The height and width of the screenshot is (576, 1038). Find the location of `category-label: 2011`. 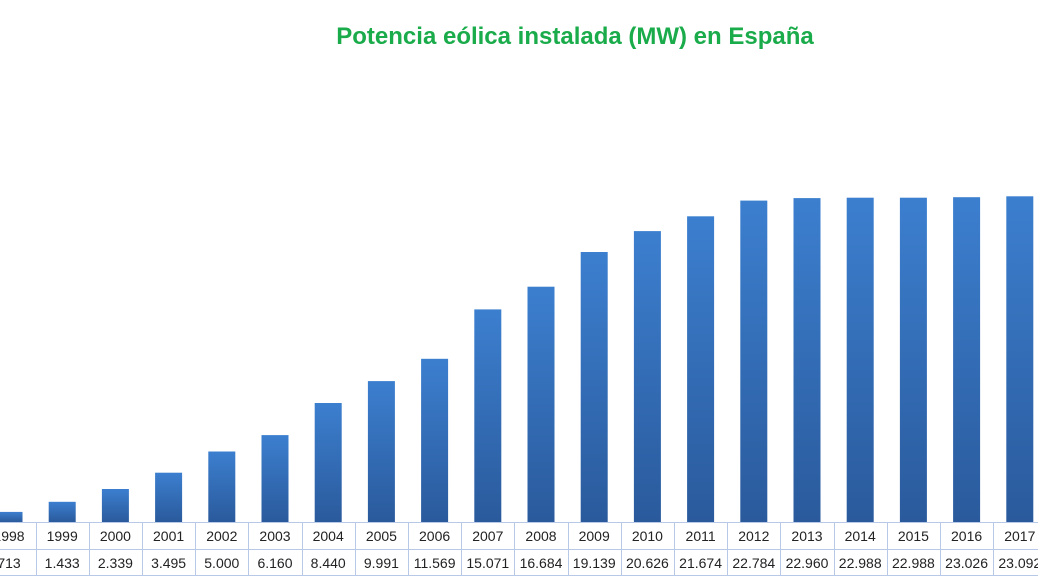

category-label: 2011 is located at coordinates (701, 536).